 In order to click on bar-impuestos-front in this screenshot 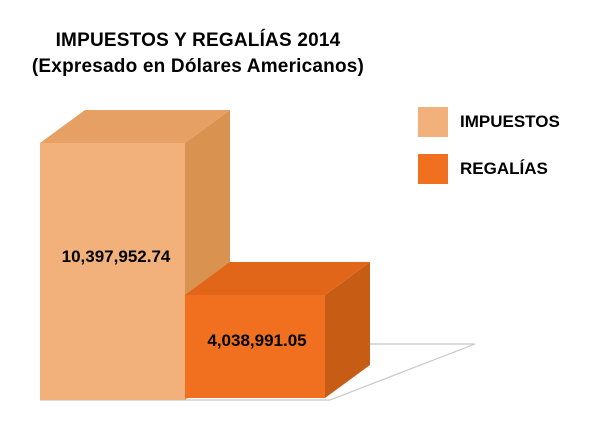, I will do `click(112, 271)`.